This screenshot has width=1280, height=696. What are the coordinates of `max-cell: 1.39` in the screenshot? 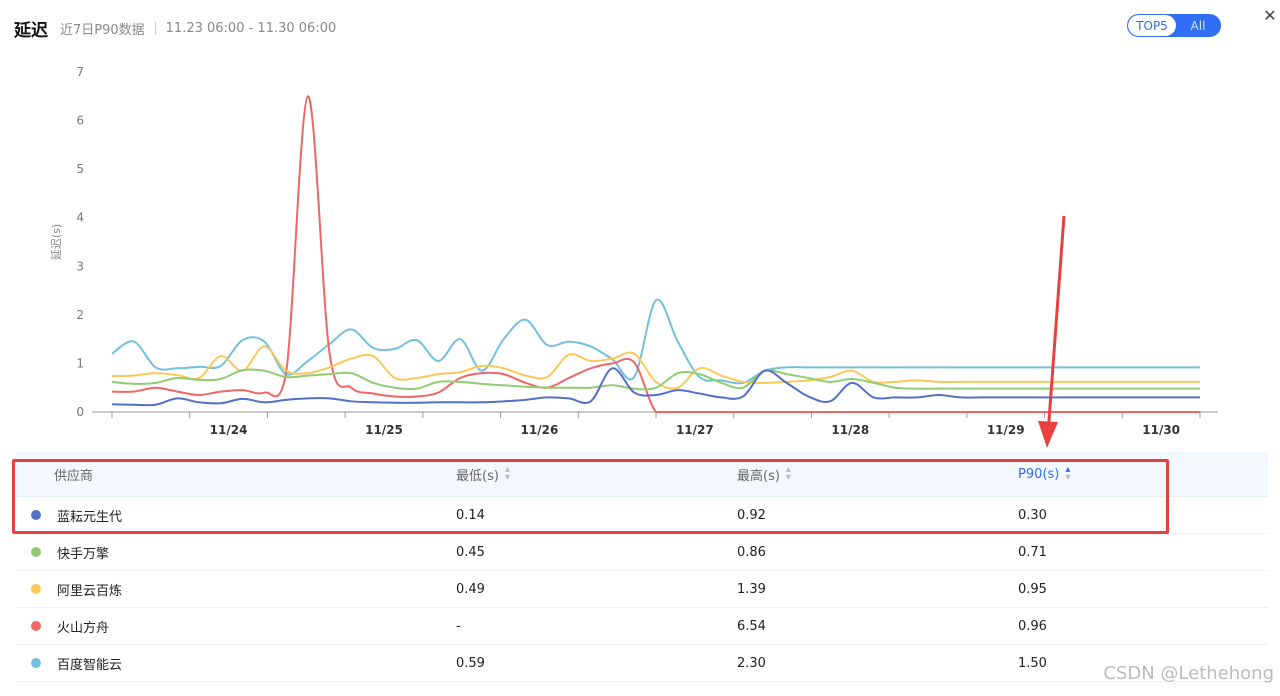 It's located at (751, 589).